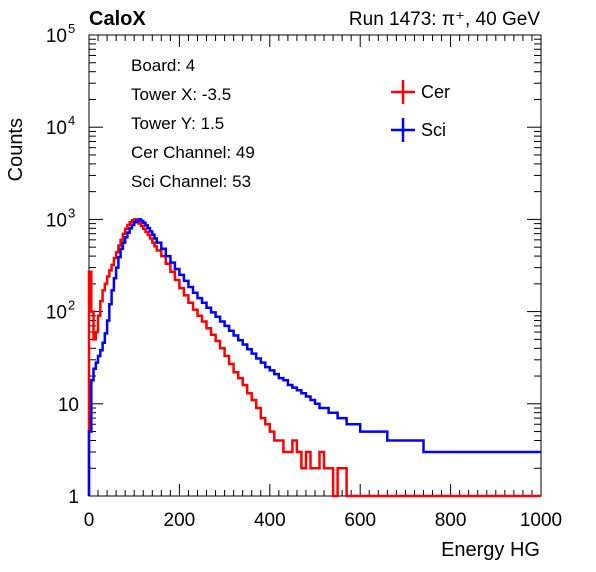 The height and width of the screenshot is (572, 596). Describe the element at coordinates (180, 520) in the screenshot. I see `x-tick-label: 200` at that location.